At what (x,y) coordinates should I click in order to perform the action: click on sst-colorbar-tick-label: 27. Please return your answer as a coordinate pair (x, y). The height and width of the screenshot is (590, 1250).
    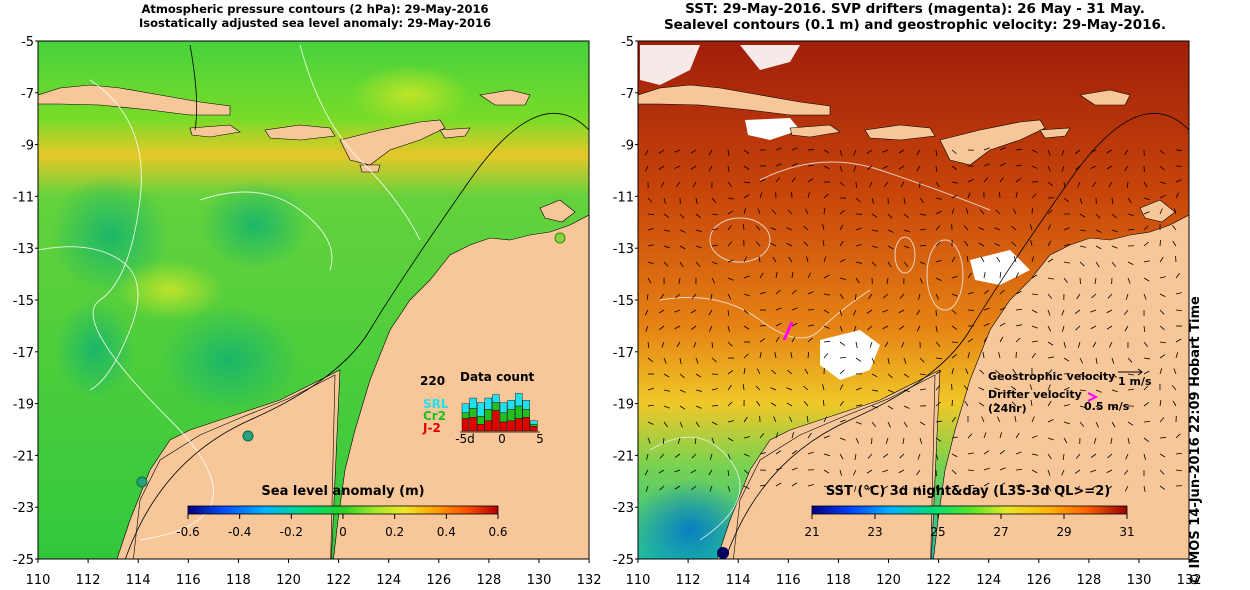
    Looking at the image, I should click on (1000, 532).